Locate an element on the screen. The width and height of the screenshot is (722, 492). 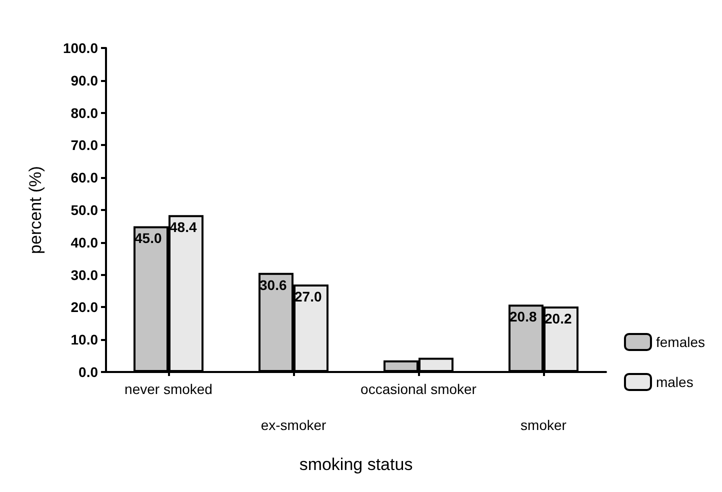
data-label: 45.0 is located at coordinates (148, 238).